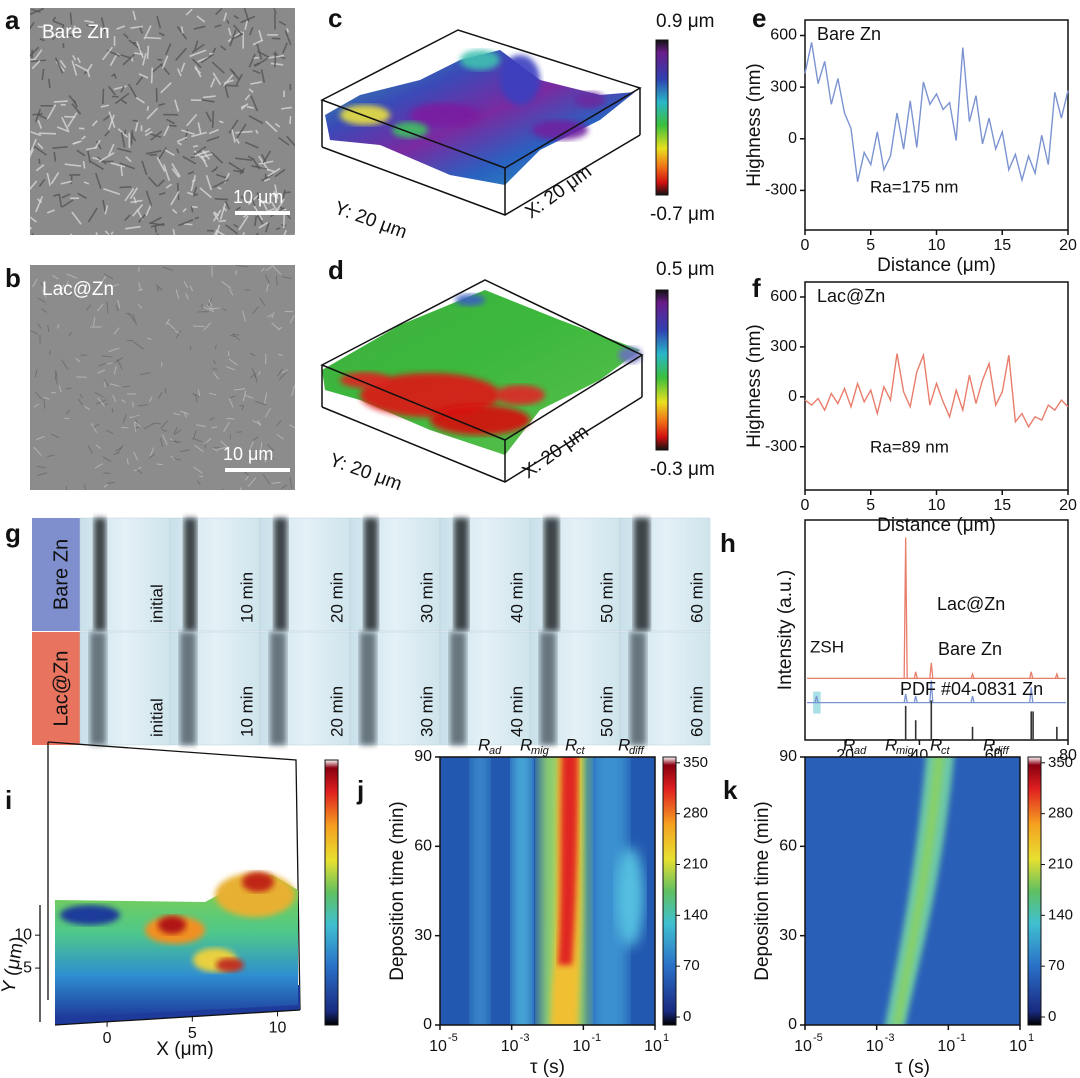  I want to click on y-tick-label: 0, so click(427, 1024).